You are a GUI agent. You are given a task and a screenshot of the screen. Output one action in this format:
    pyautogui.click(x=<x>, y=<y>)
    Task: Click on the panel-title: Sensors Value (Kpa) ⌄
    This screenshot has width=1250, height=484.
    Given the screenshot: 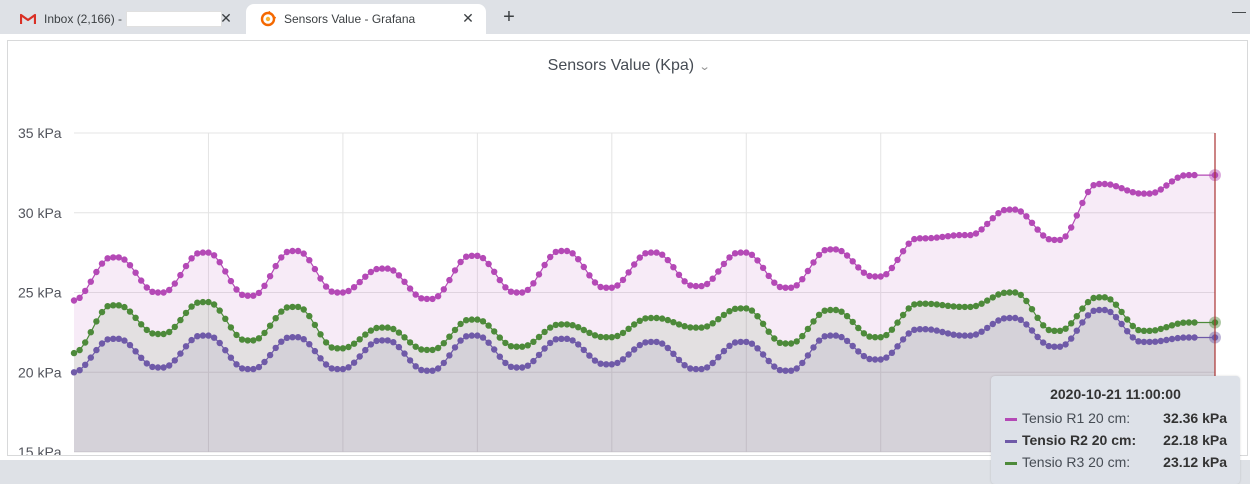 What is the action you would take?
    pyautogui.click(x=628, y=66)
    